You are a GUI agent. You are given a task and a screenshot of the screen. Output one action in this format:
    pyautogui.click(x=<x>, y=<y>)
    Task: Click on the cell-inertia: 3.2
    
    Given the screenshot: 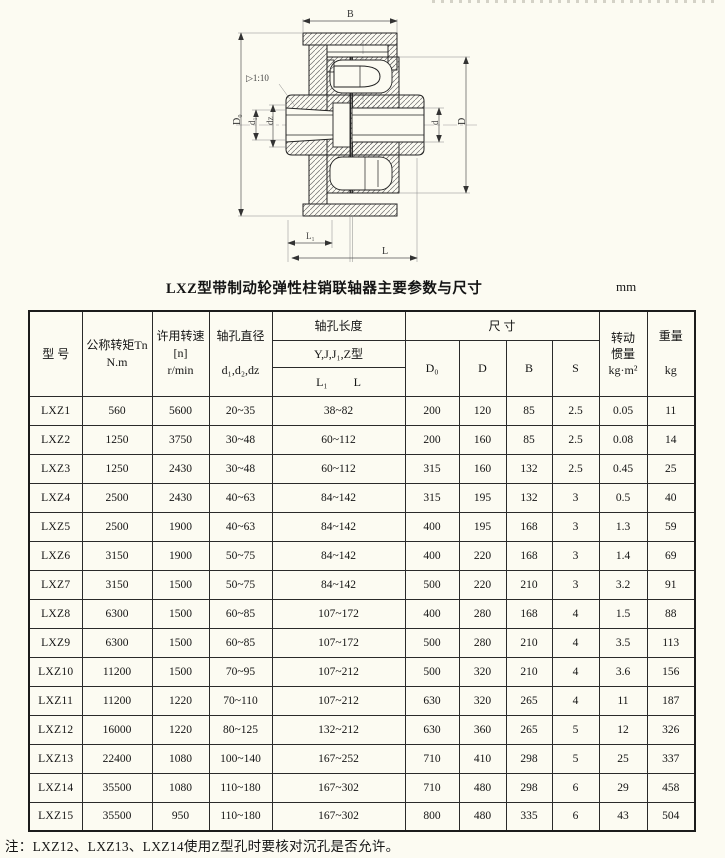 What is the action you would take?
    pyautogui.click(x=623, y=584)
    